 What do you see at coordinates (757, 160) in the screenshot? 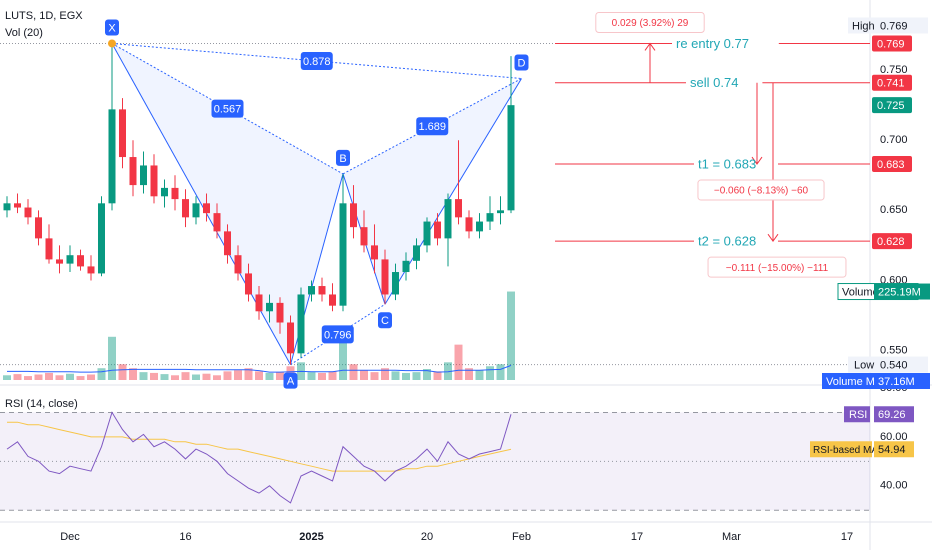
I see `measure-arrowhead` at bounding box center [757, 160].